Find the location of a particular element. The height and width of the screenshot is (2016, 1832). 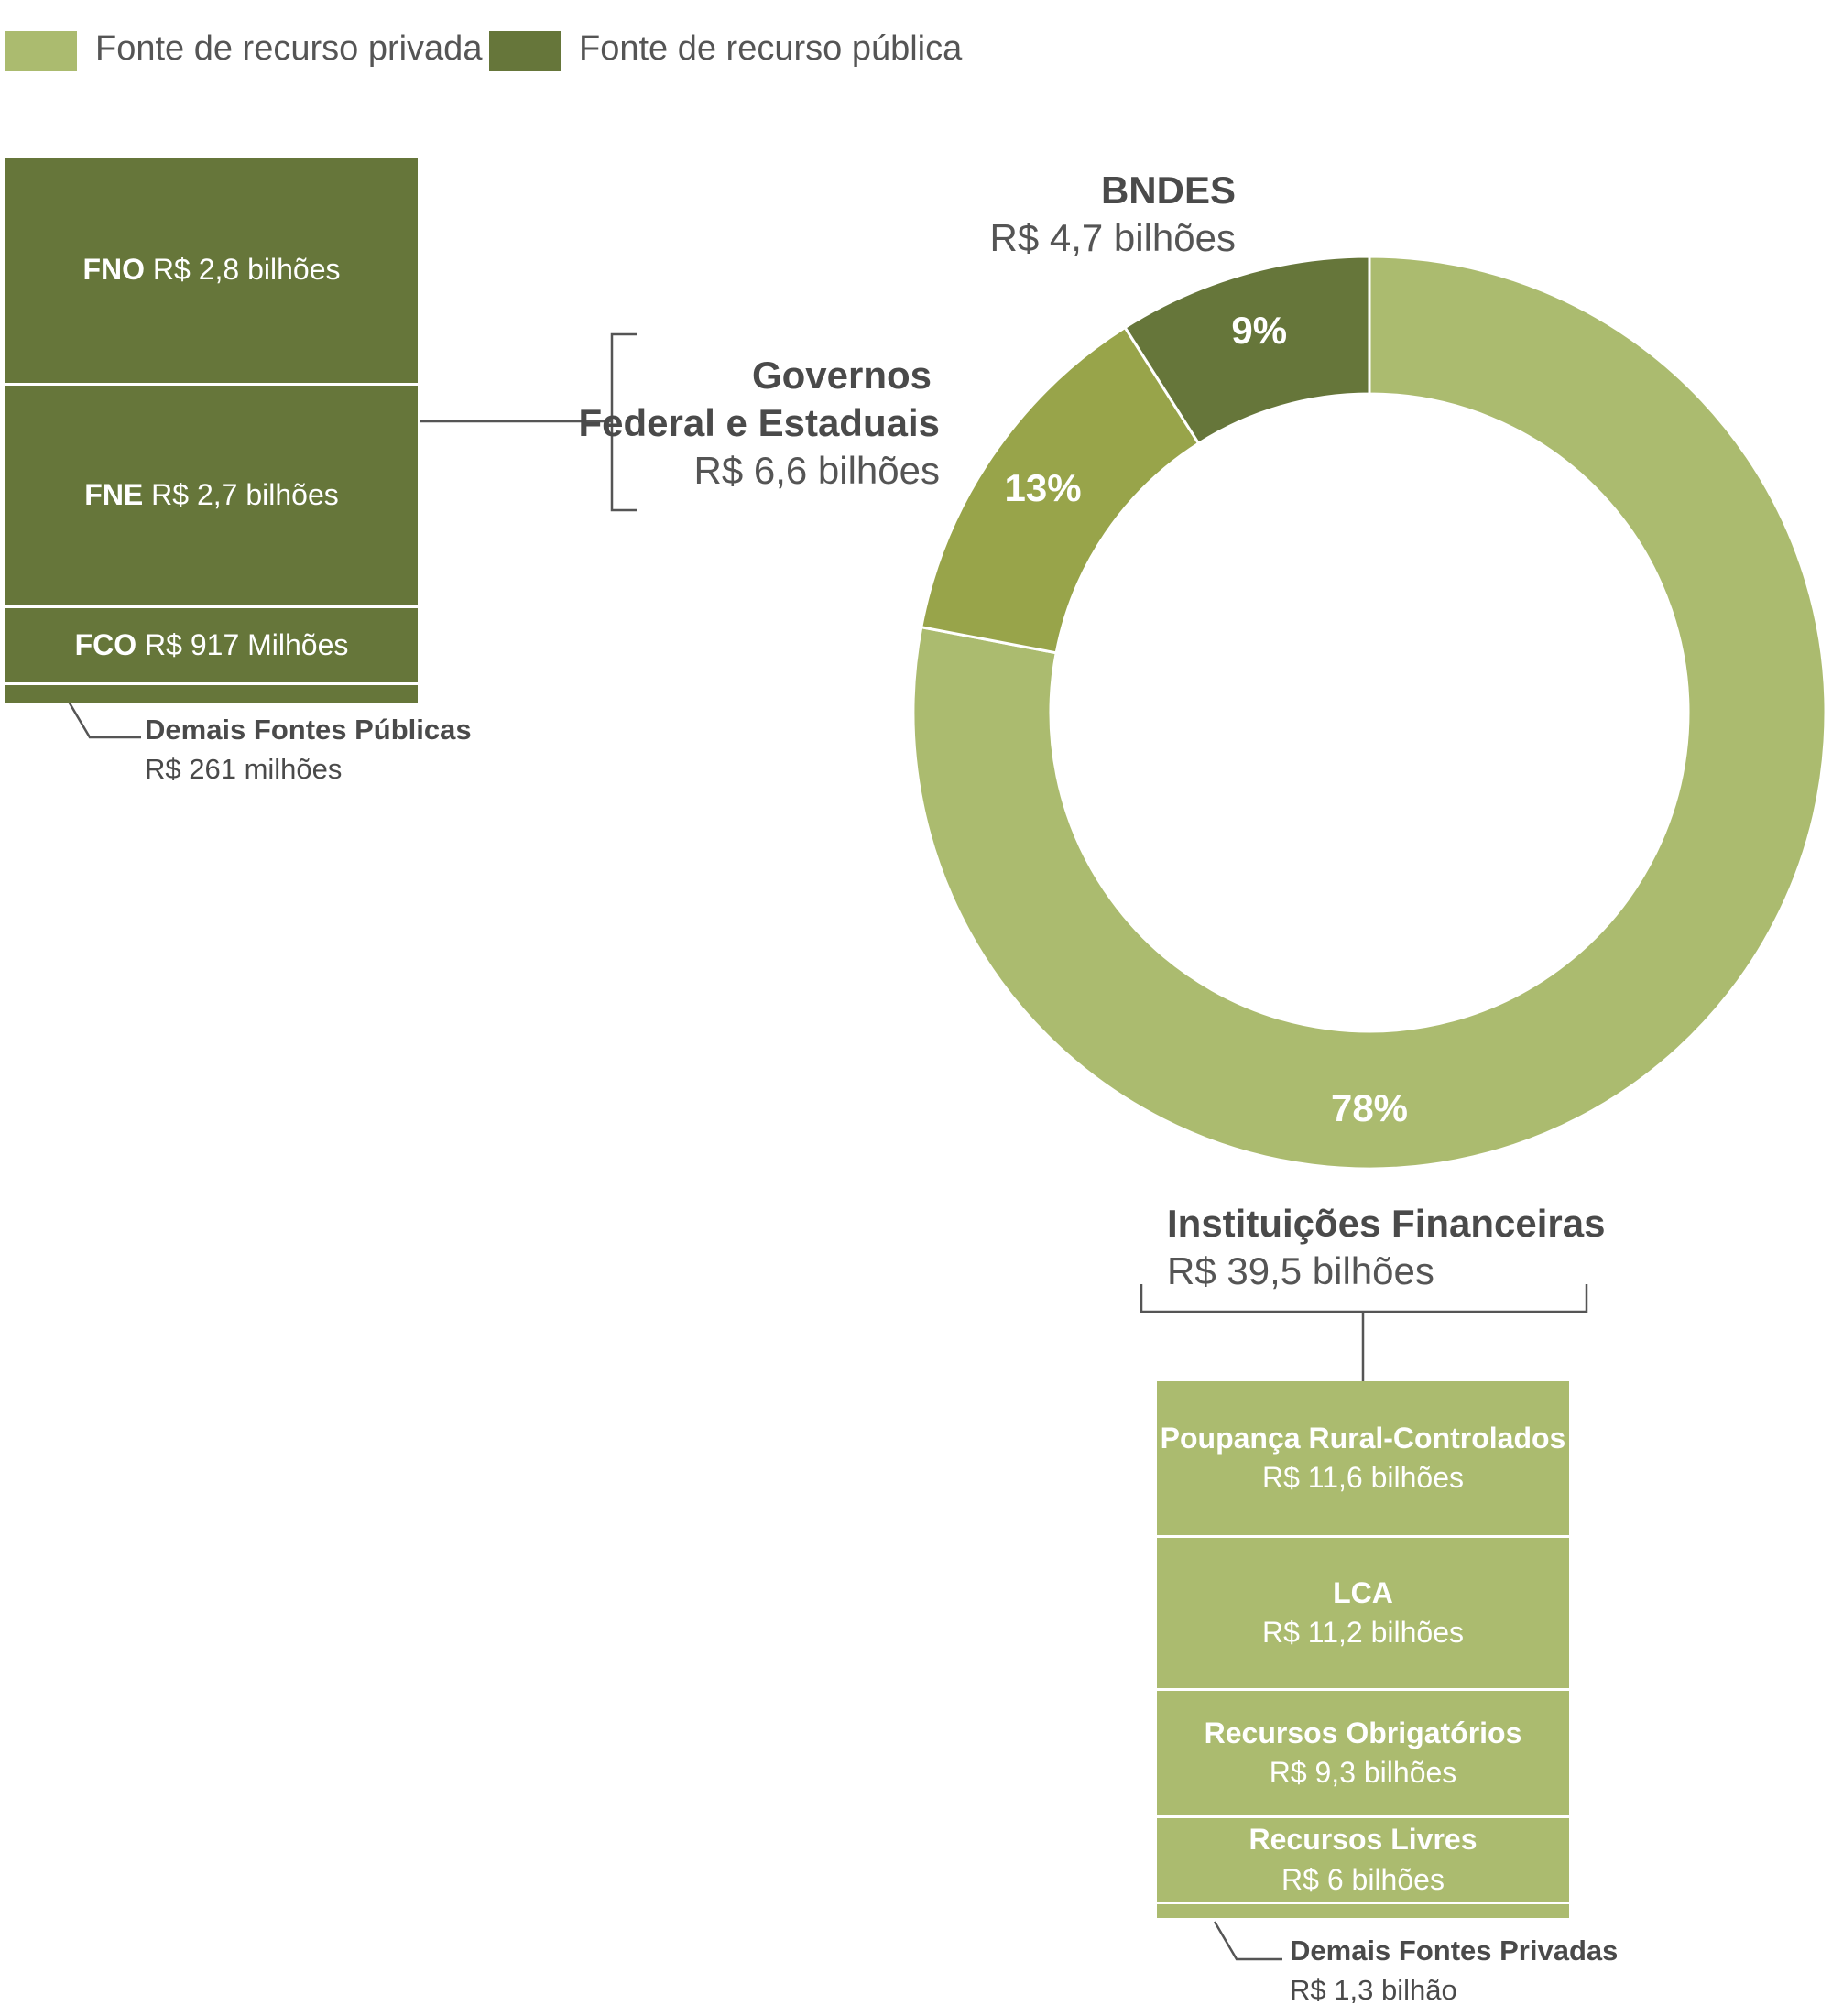

slice-bndes is located at coordinates (1247, 350).